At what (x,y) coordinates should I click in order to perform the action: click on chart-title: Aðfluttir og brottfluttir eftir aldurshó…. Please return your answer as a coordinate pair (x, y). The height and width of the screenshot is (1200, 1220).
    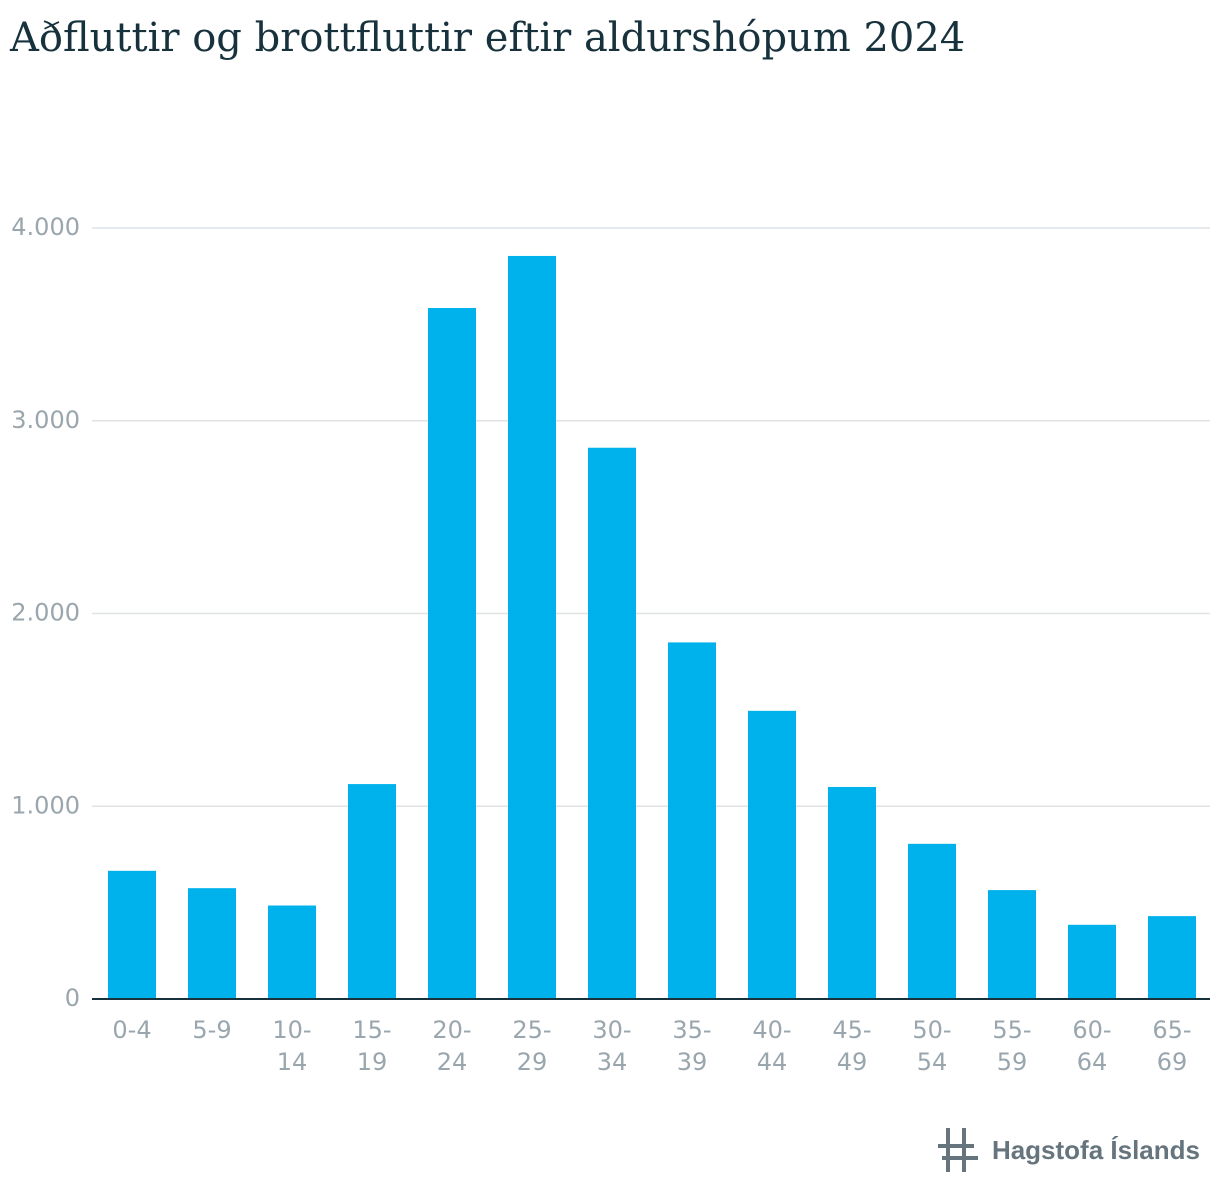
    Looking at the image, I should click on (488, 38).